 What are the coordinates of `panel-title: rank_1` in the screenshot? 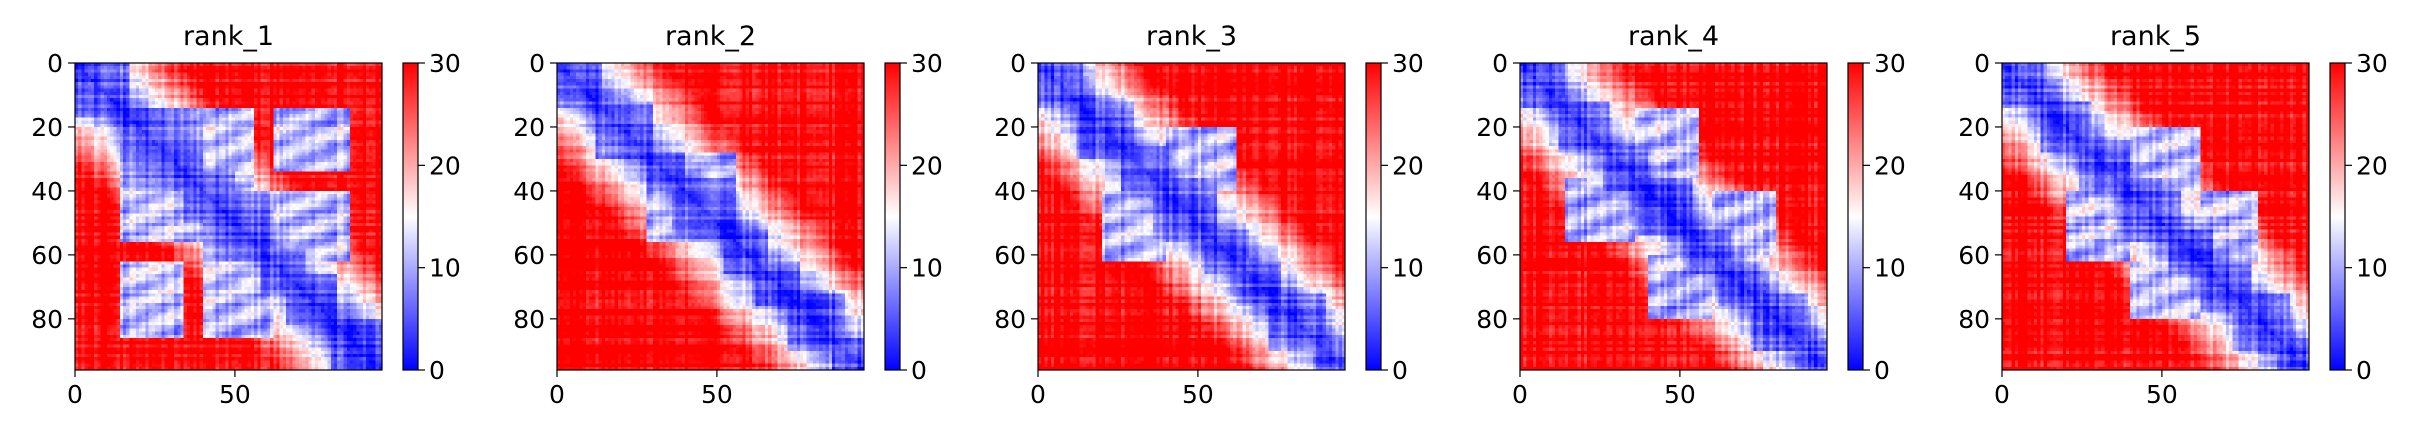 It's located at (228, 36).